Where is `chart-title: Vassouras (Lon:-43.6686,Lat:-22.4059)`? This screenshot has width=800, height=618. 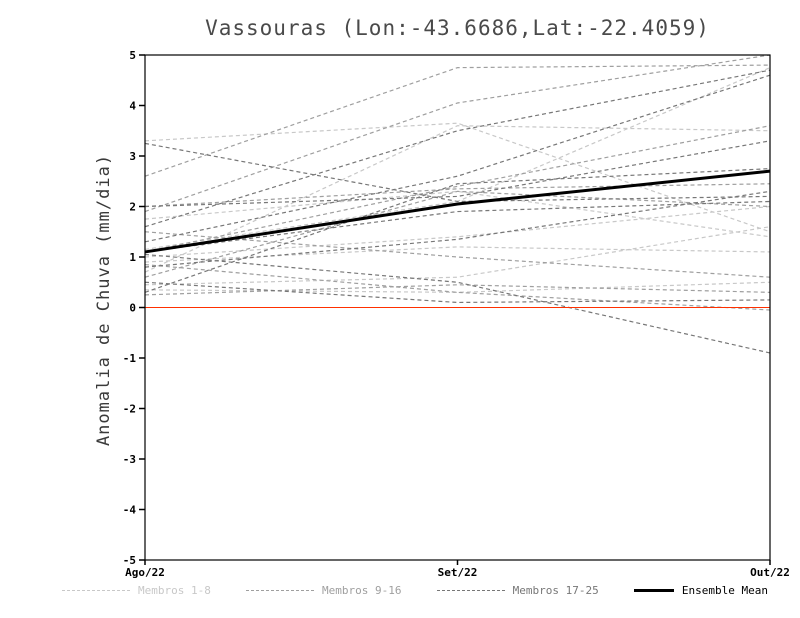
chart-title: Vassouras (Lon:-43.6686,Lat:-22.4059) is located at coordinates (457, 28).